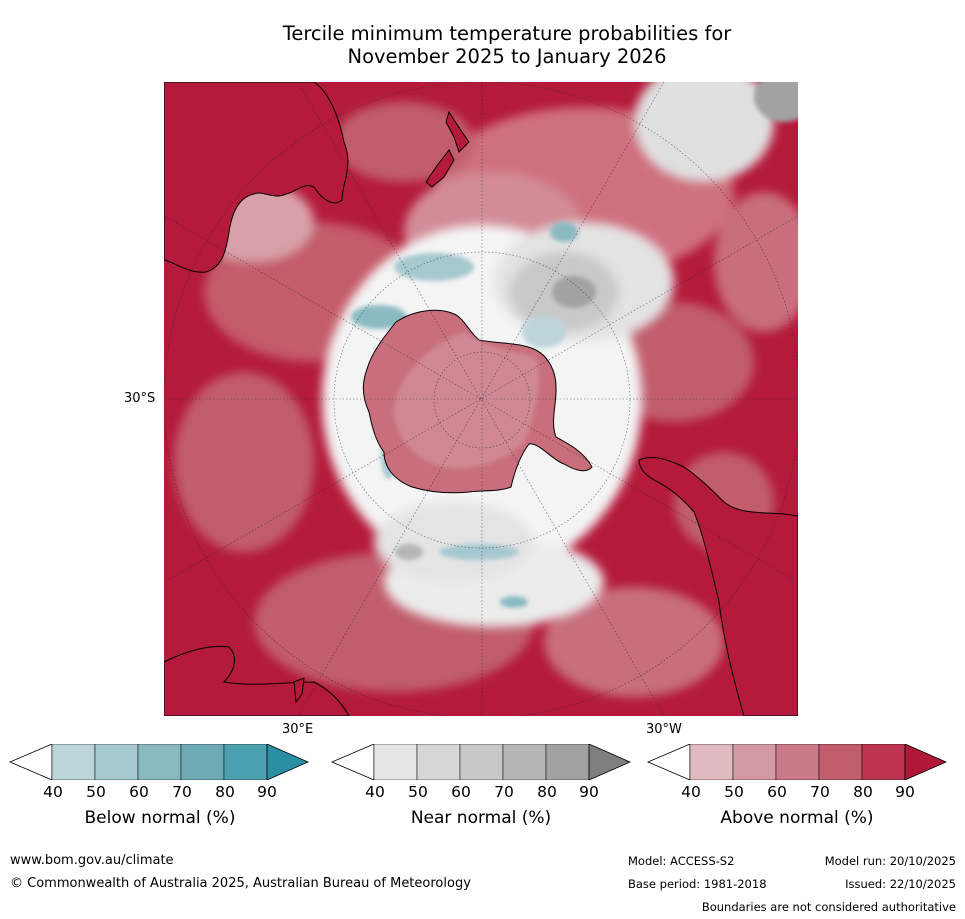 The image size is (965, 919). What do you see at coordinates (797, 793) in the screenshot?
I see `colorbar-above-normal-ticks: 40 50 60 70 80 90` at bounding box center [797, 793].